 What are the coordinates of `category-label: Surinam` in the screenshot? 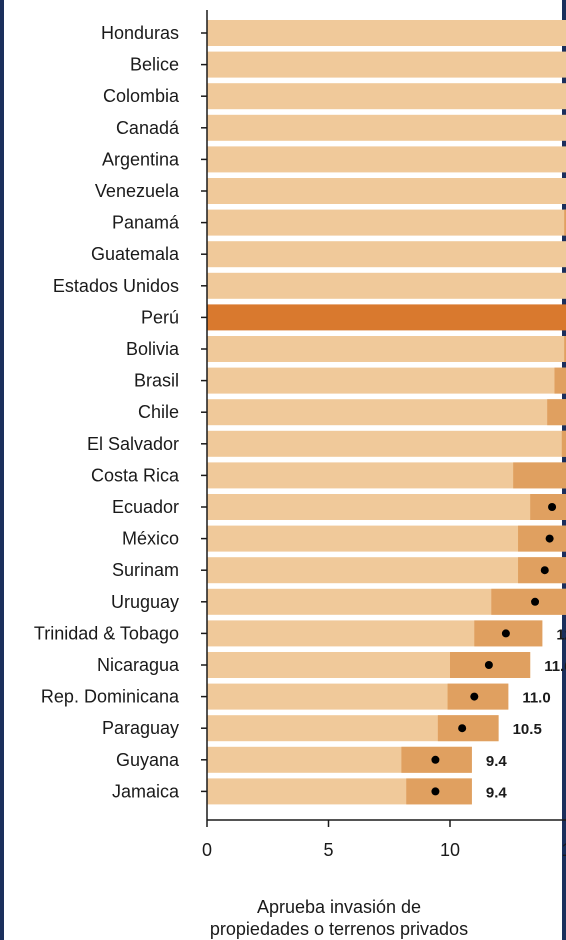 It's located at (145, 570).